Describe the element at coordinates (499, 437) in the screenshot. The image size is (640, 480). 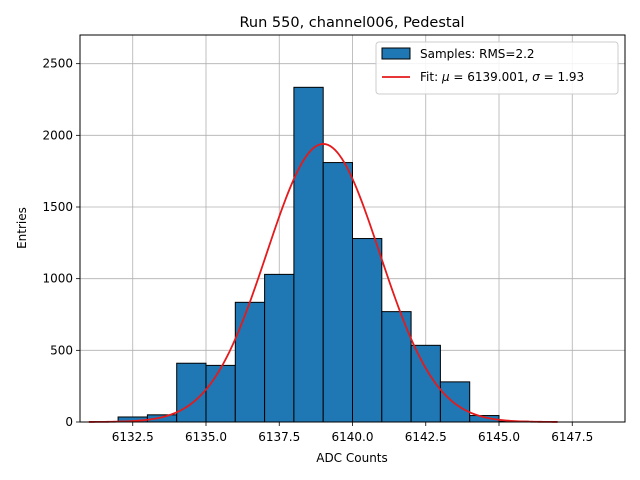
I see `x-tick-label: 6145.0` at that location.